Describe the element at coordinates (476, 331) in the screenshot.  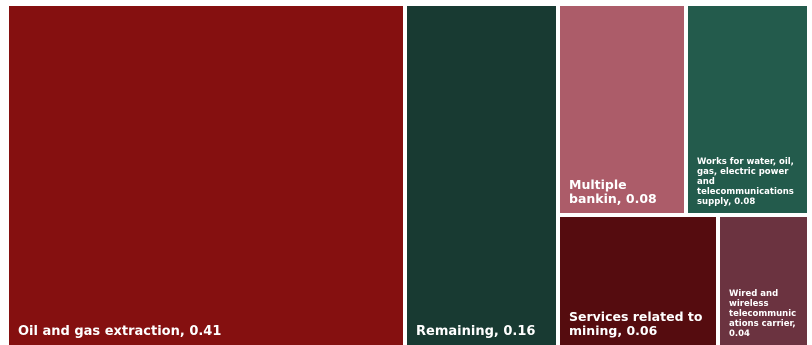
I see `tile-label: Remaining, 0.16` at that location.